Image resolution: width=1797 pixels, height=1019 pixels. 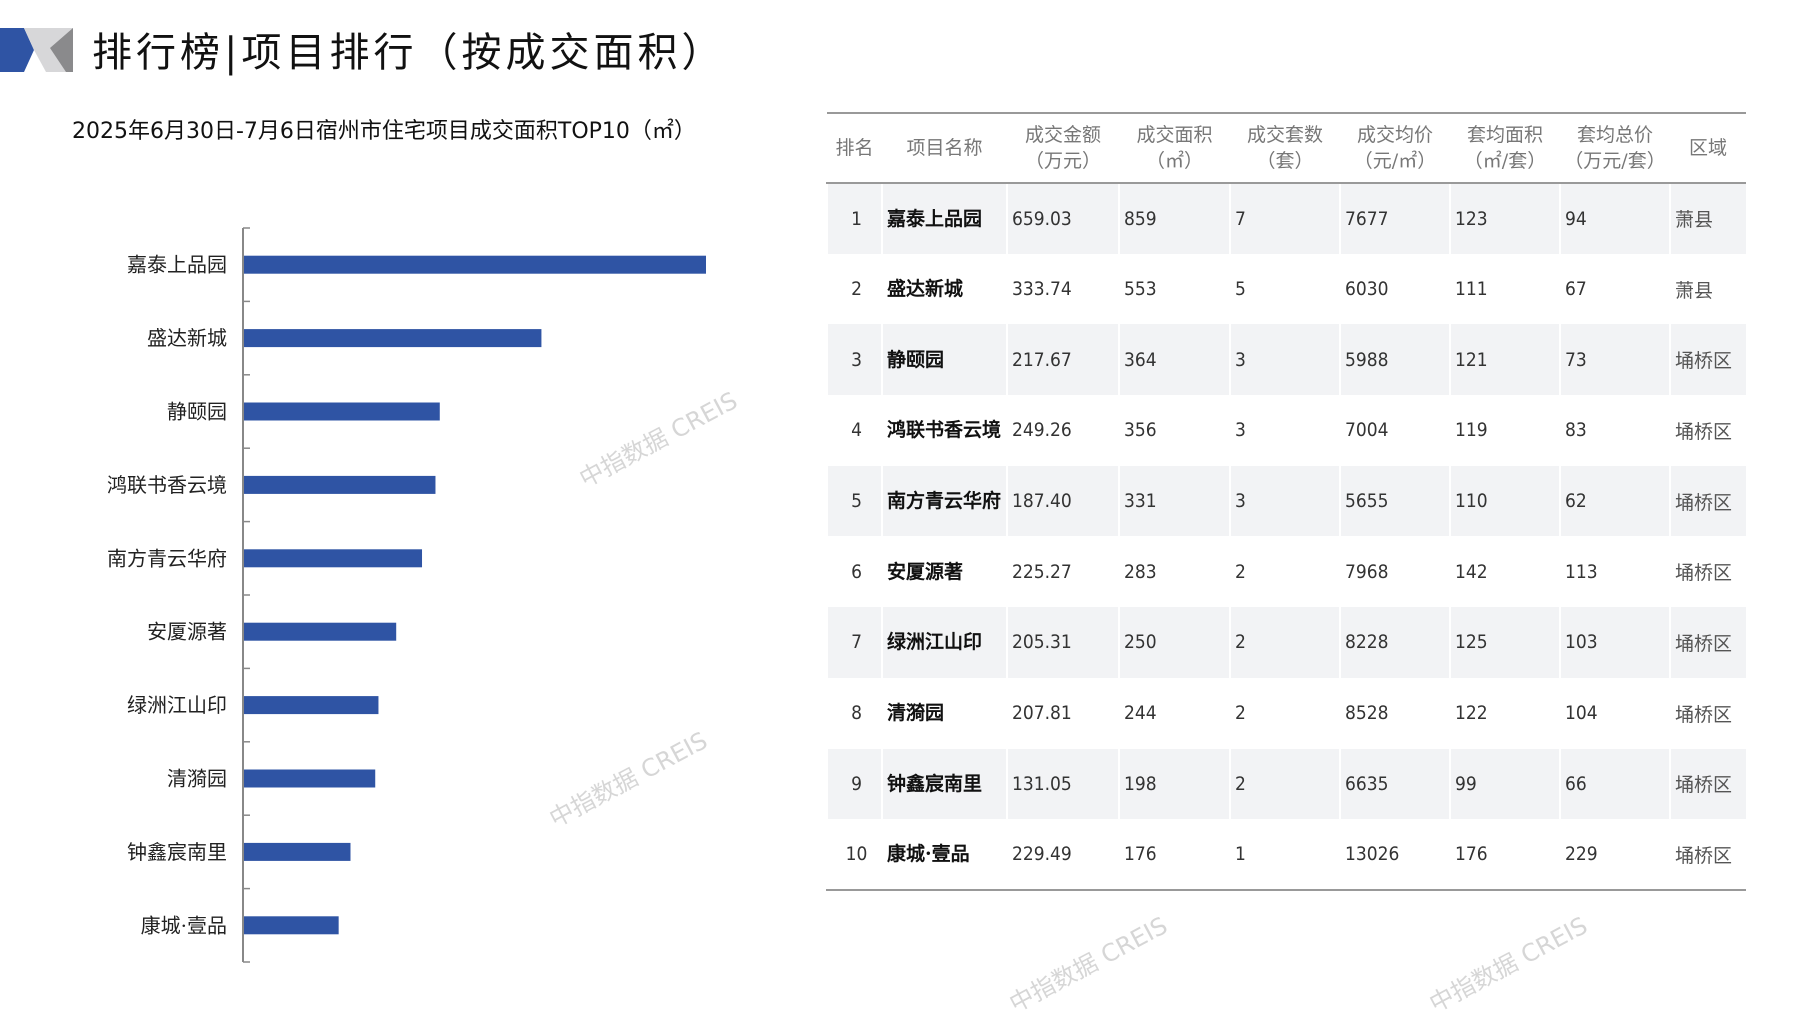 I want to click on project-name-cell: 盛达新城, so click(x=944, y=289).